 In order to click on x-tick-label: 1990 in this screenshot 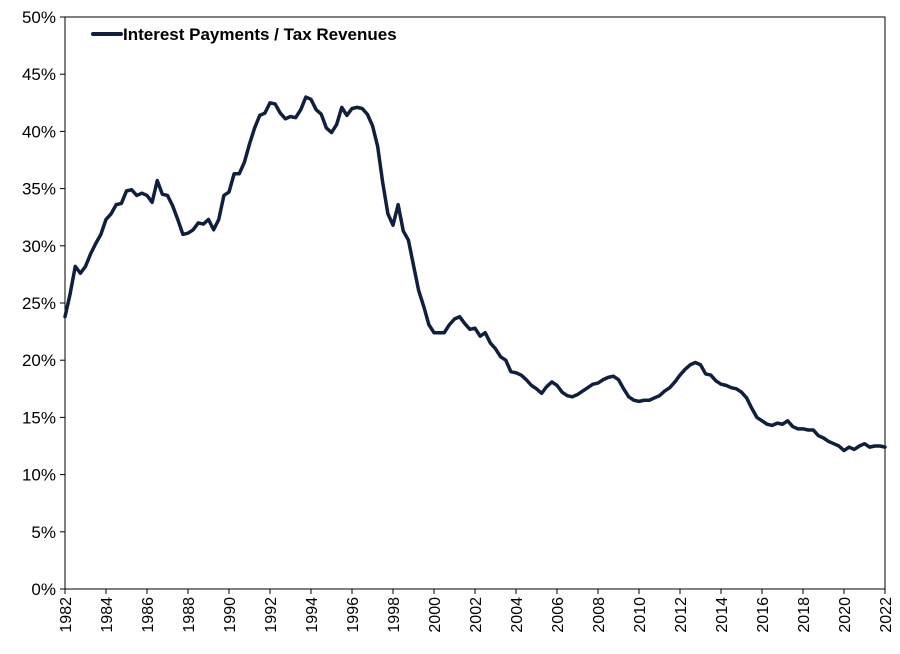, I will do `click(230, 615)`.